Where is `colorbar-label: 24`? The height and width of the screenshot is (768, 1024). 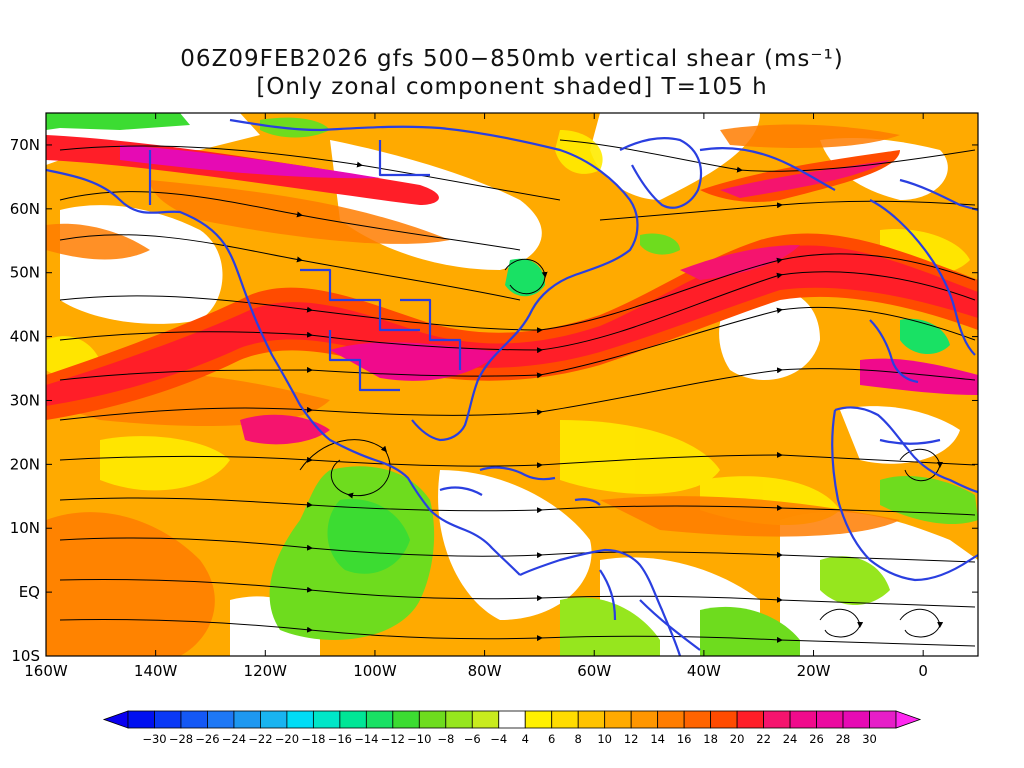
colorbar-label: 24 is located at coordinates (790, 739).